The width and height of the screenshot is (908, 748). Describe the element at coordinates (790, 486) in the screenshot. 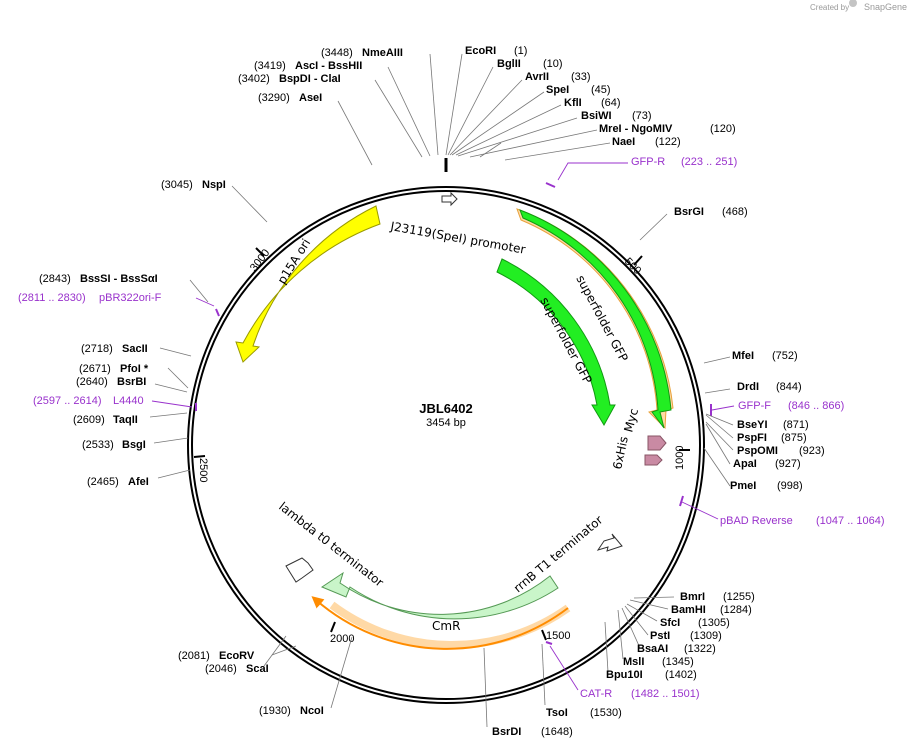

I see `site-pmei-pos: (998)` at that location.